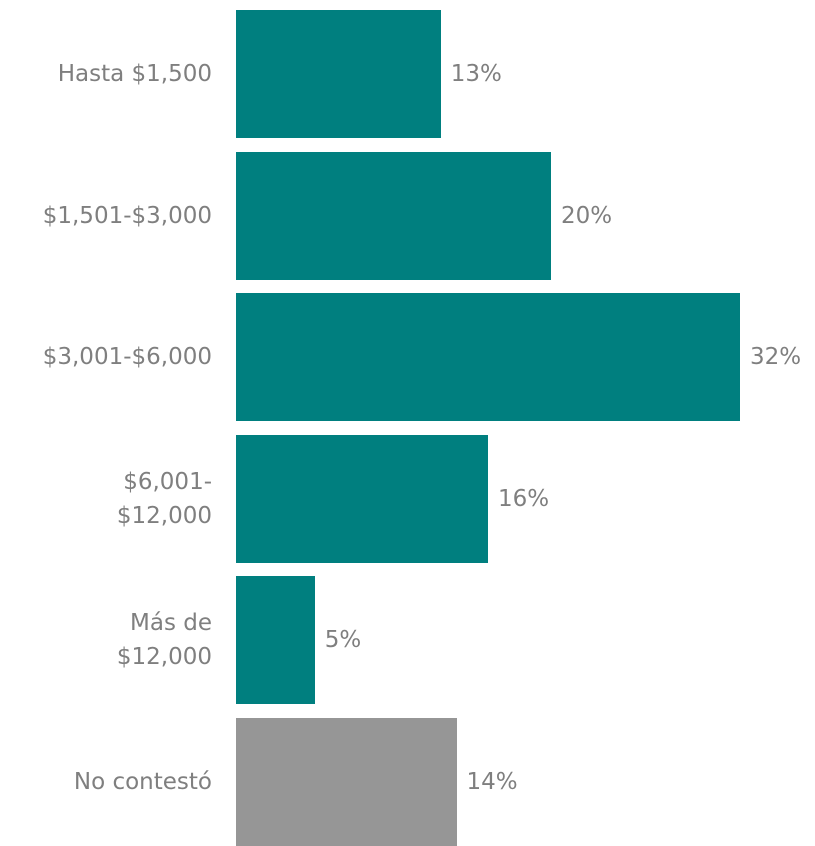 The height and width of the screenshot is (846, 815). What do you see at coordinates (134, 74) in the screenshot?
I see `category-label: Hasta $1,500` at bounding box center [134, 74].